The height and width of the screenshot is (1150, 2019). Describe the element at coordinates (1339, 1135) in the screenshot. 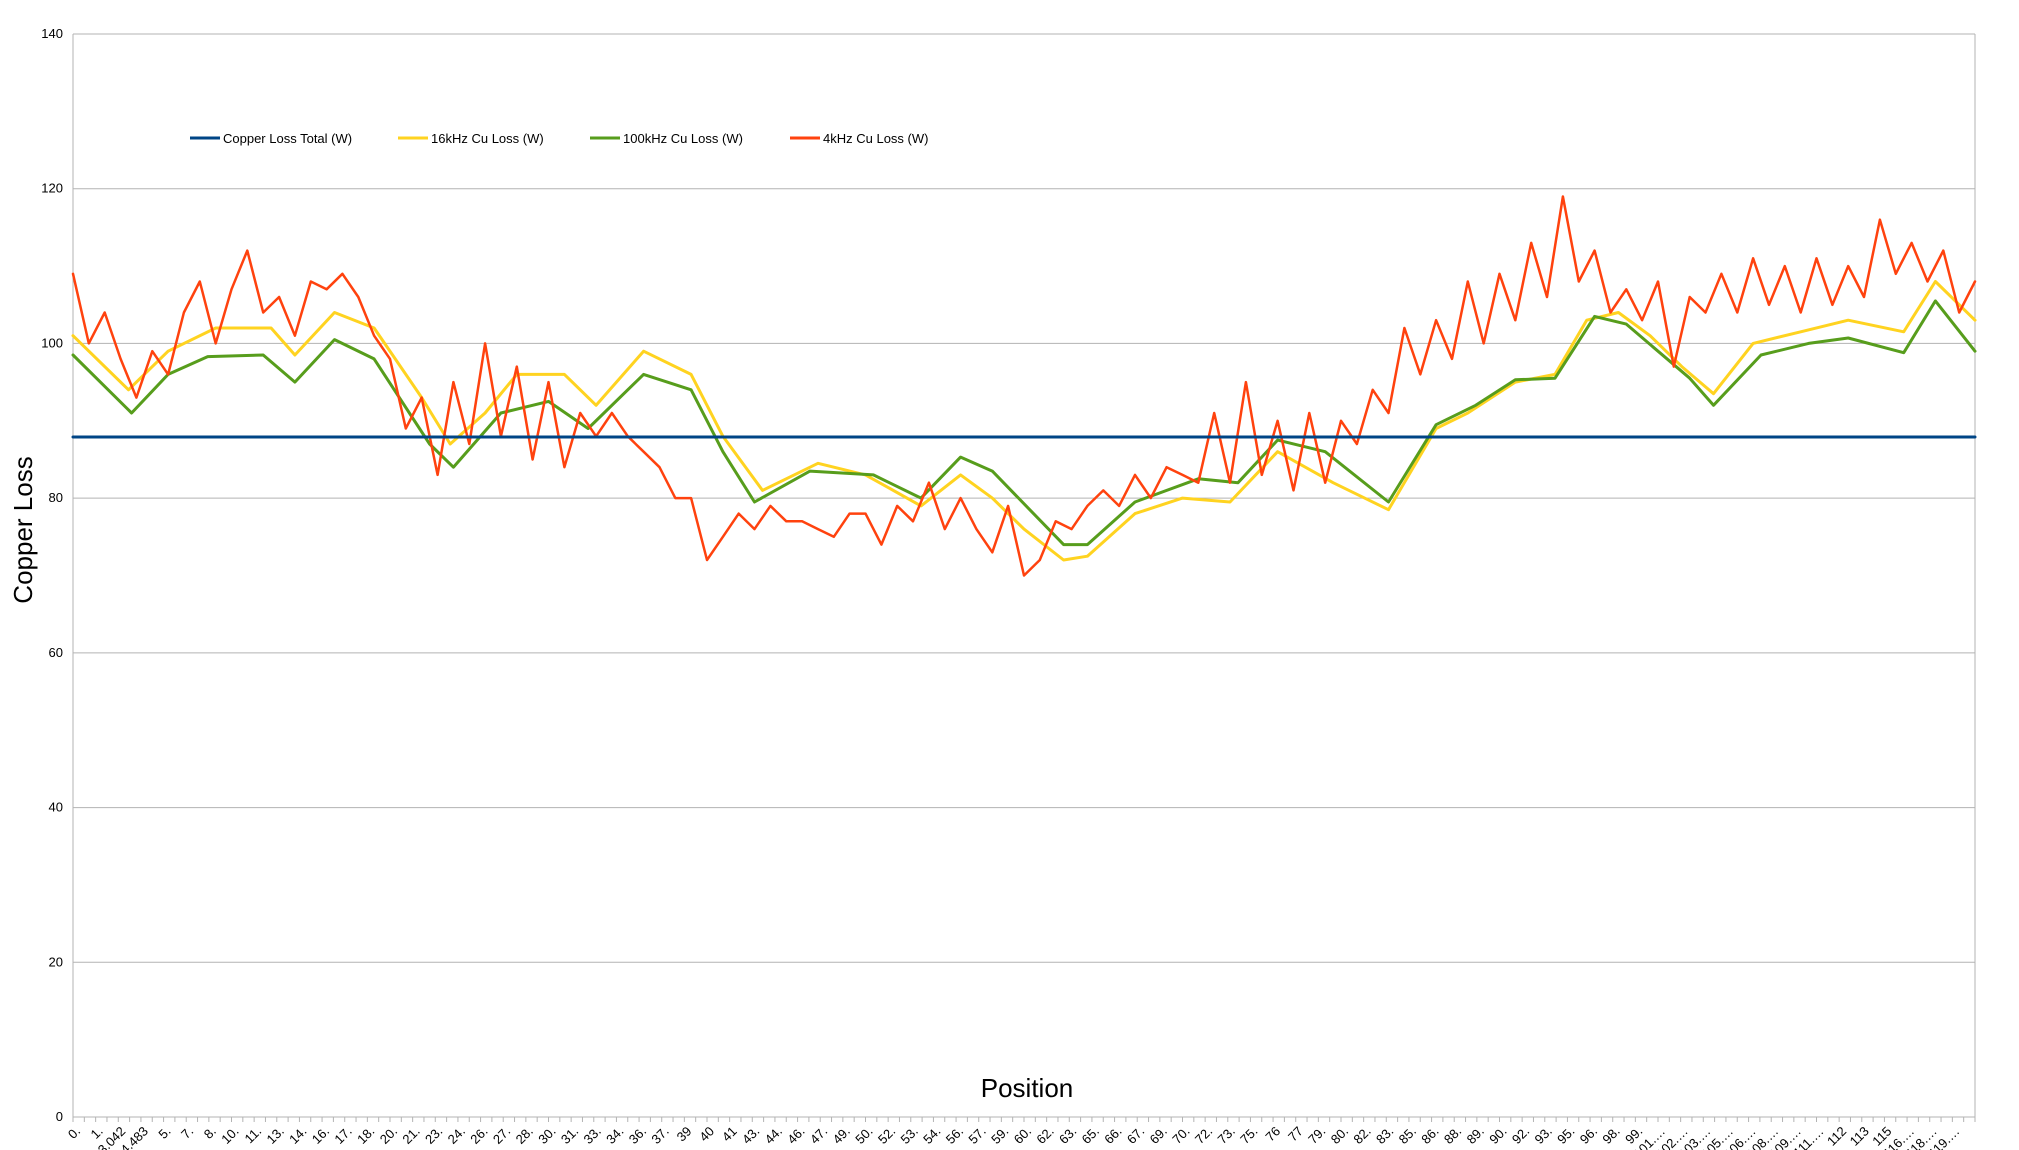

I see `x-tick-label: 80.` at that location.